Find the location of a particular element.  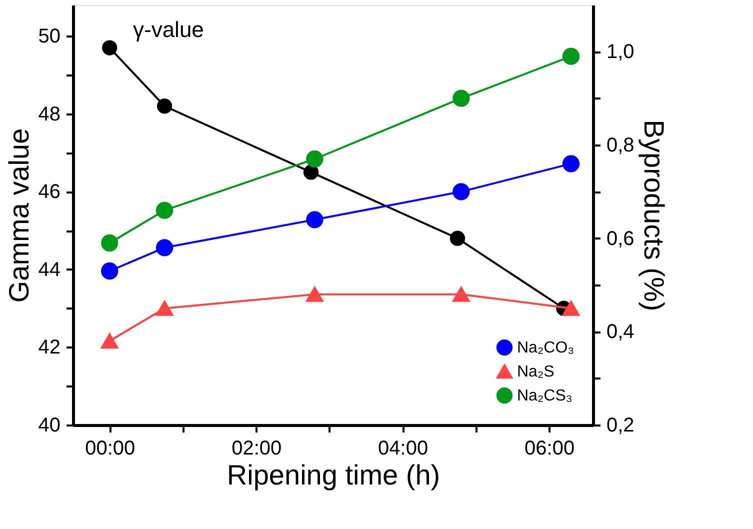

y-tick-label: 42 is located at coordinates (49, 347).